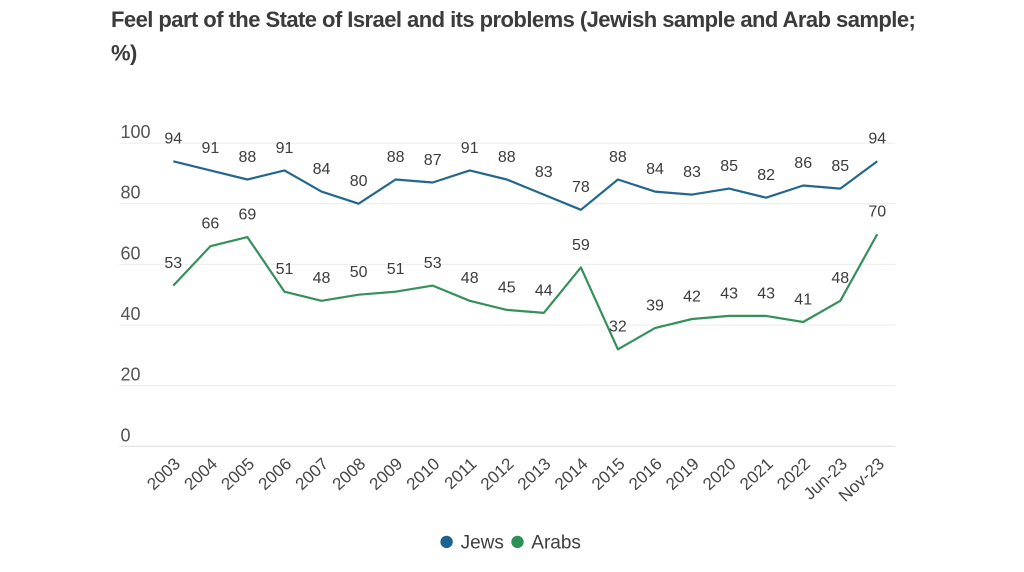  Describe the element at coordinates (618, 327) in the screenshot. I see `svg-text: 32` at that location.